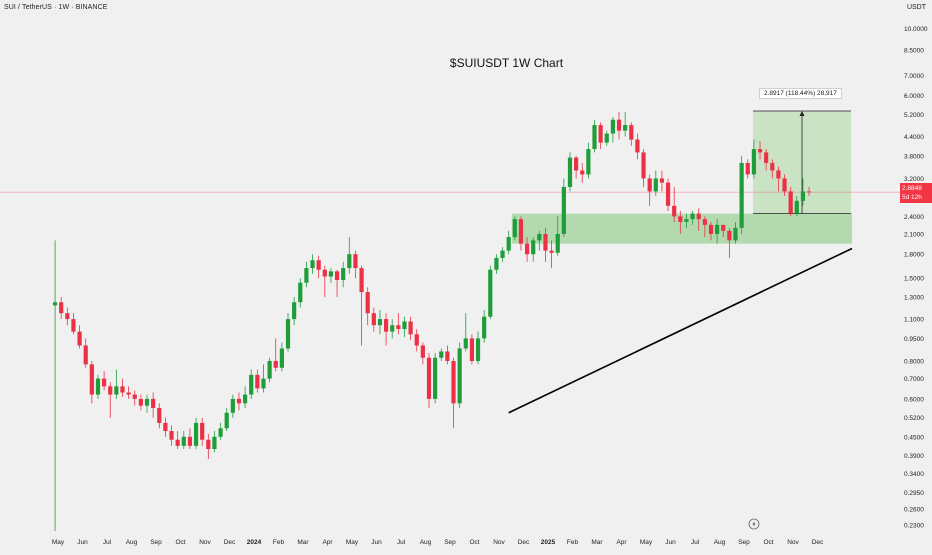  Describe the element at coordinates (914, 526) in the screenshot. I see `y-tick-label: 0.2300` at that location.